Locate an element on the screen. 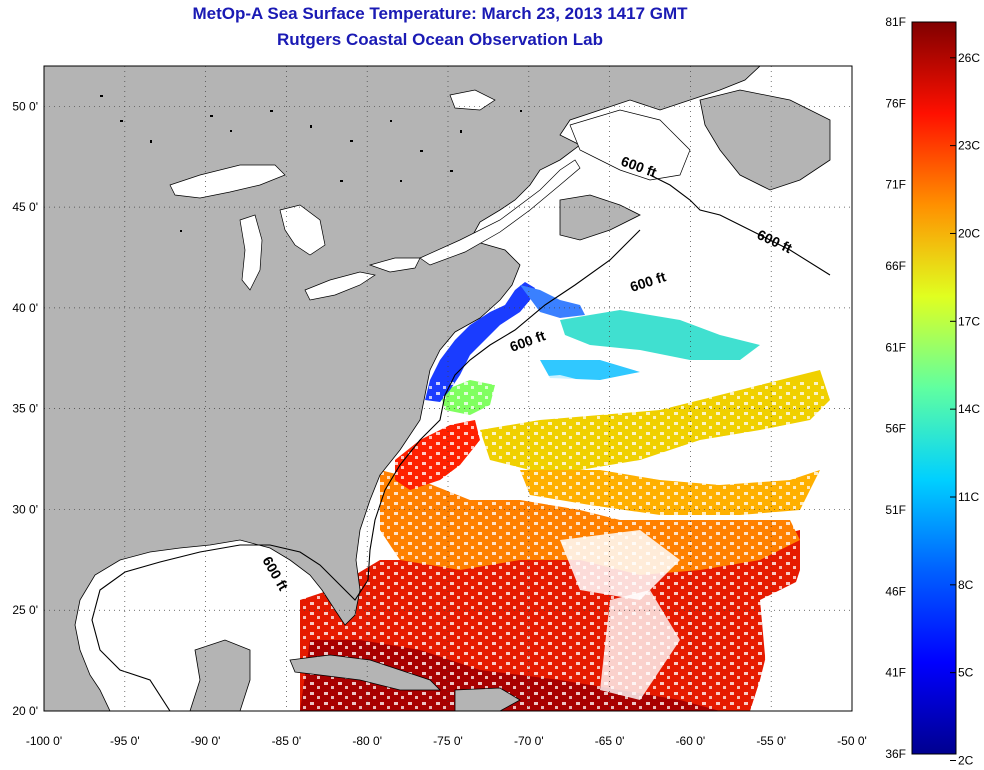  colorbar-f-label: 36F is located at coordinates (895, 754).